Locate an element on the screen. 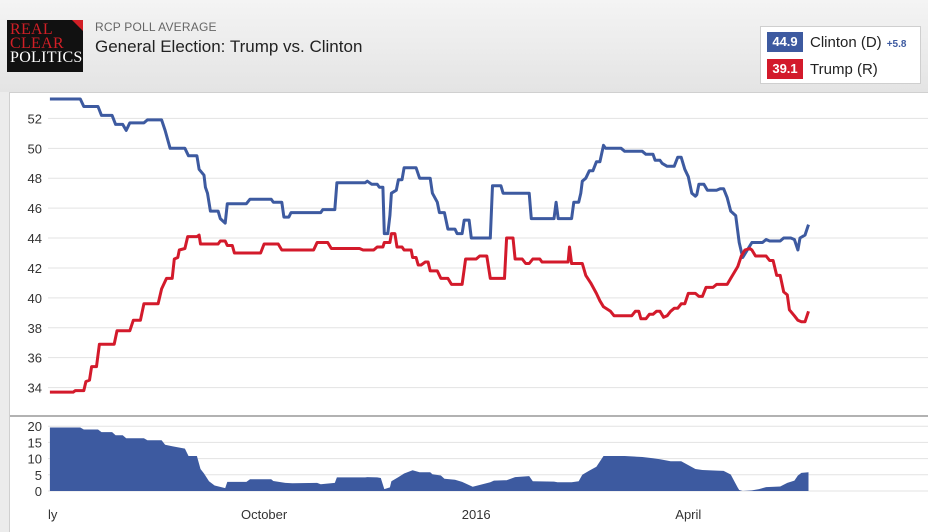  spread-y-tick-label: 20 is located at coordinates (35, 426).